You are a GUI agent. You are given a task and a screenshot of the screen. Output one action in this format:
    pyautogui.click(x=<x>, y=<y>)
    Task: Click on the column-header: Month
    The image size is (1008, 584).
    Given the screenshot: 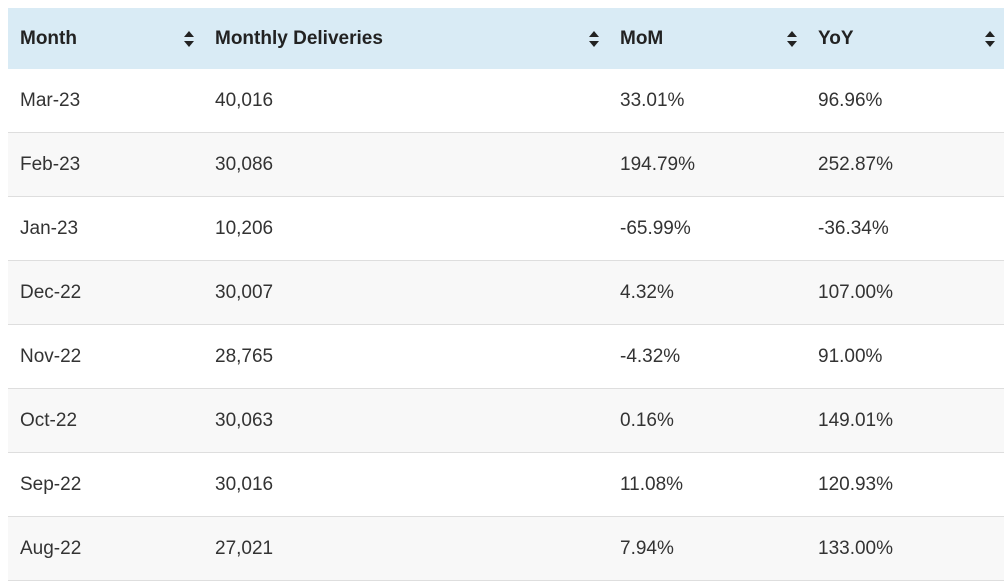 What is the action you would take?
    pyautogui.click(x=105, y=38)
    